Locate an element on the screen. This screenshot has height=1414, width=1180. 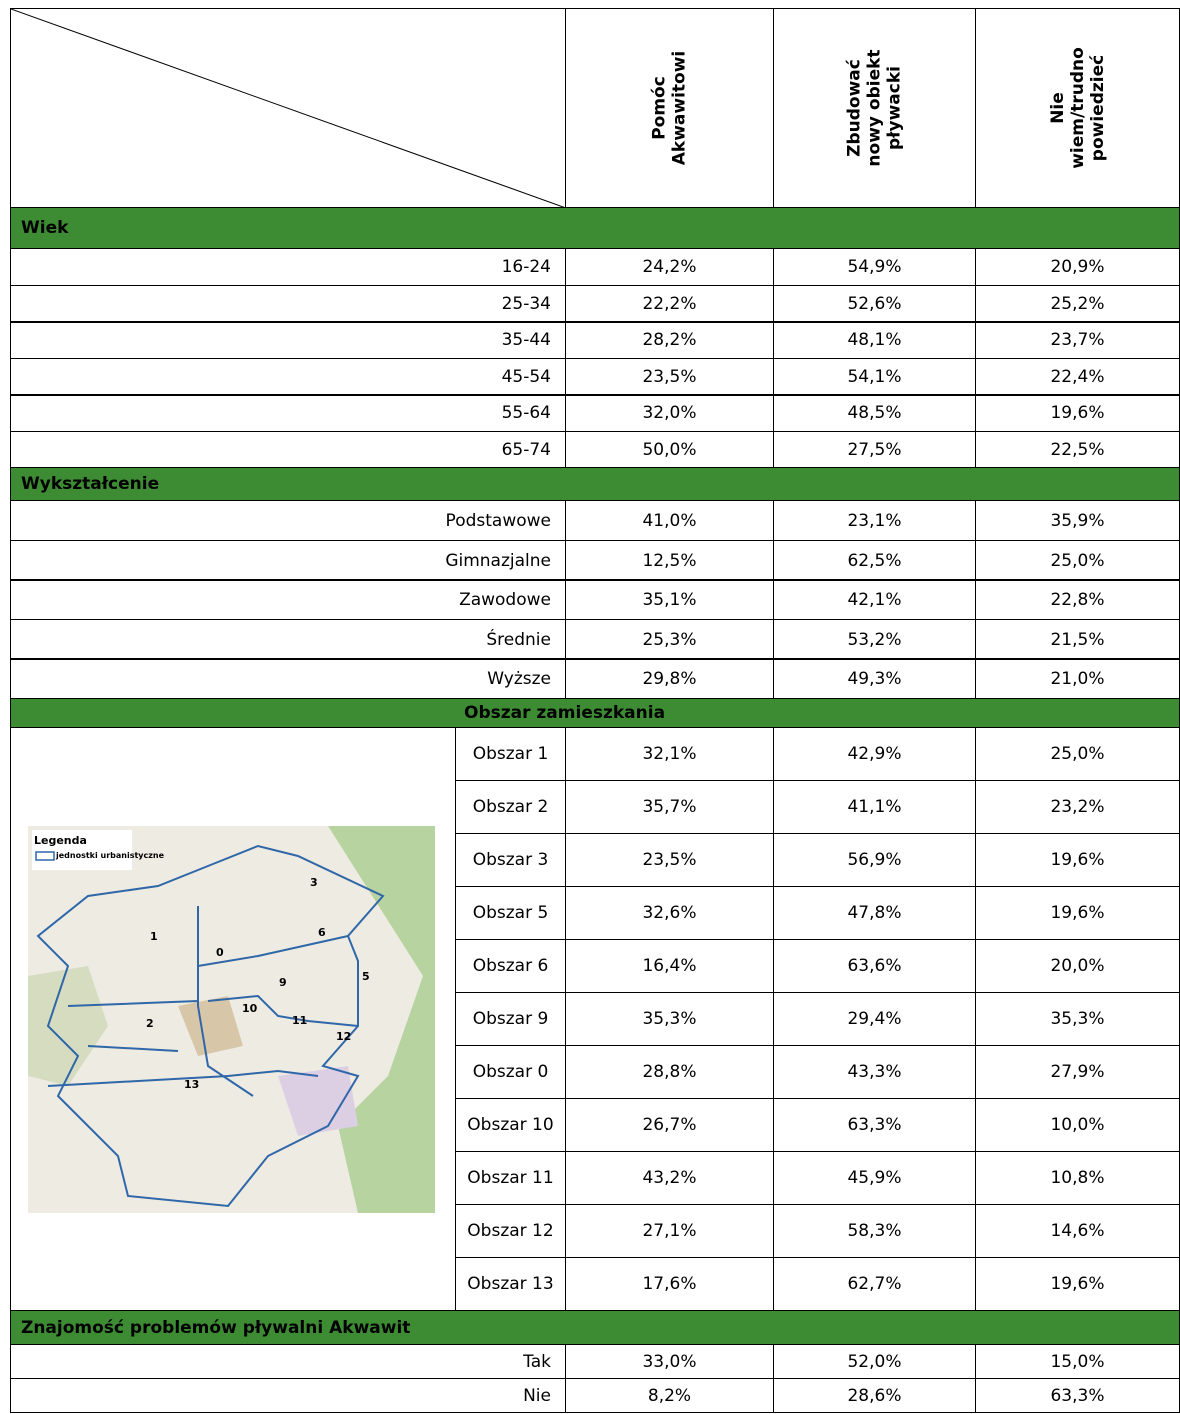
row-label: Wyższe is located at coordinates (288, 678).